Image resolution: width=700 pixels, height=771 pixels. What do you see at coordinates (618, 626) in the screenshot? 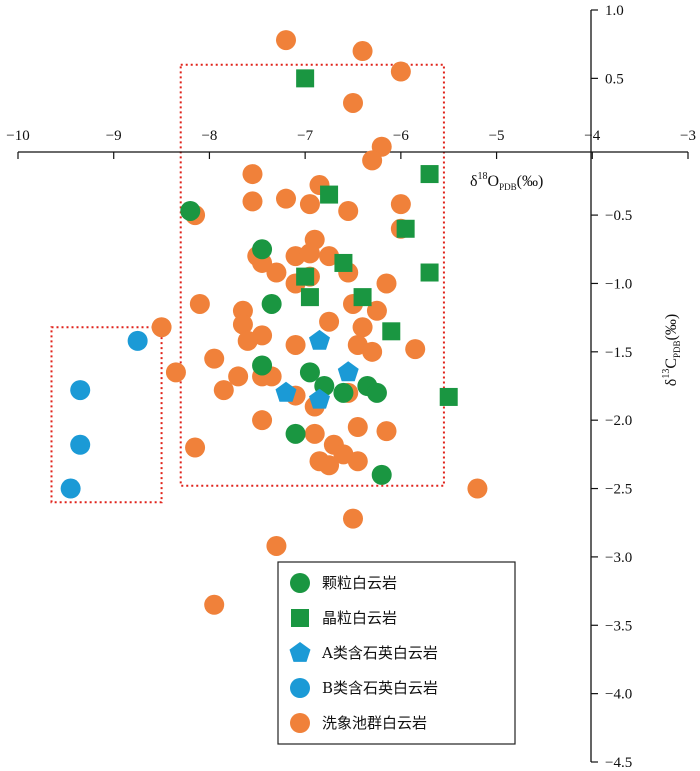
I see `y-tick-label: −3.5` at bounding box center [618, 626].